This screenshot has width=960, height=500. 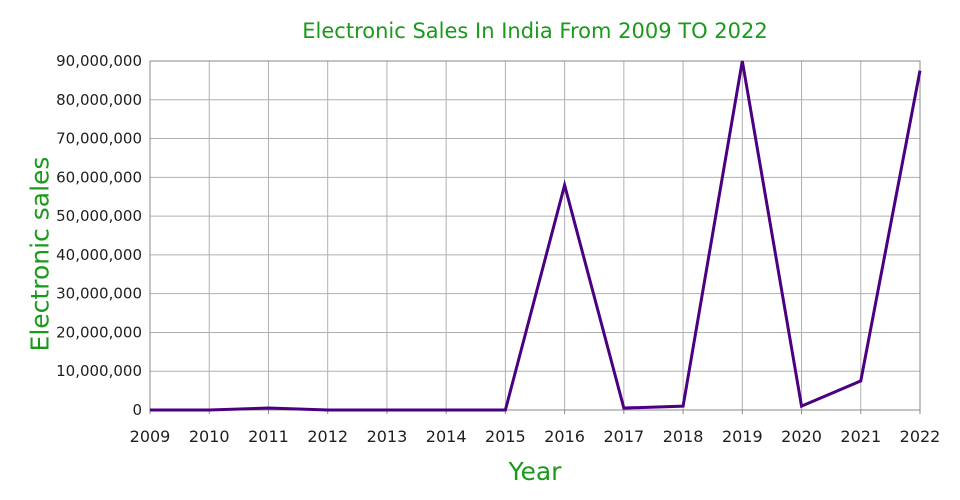 I want to click on x-tick-label: 2012, so click(x=327, y=436).